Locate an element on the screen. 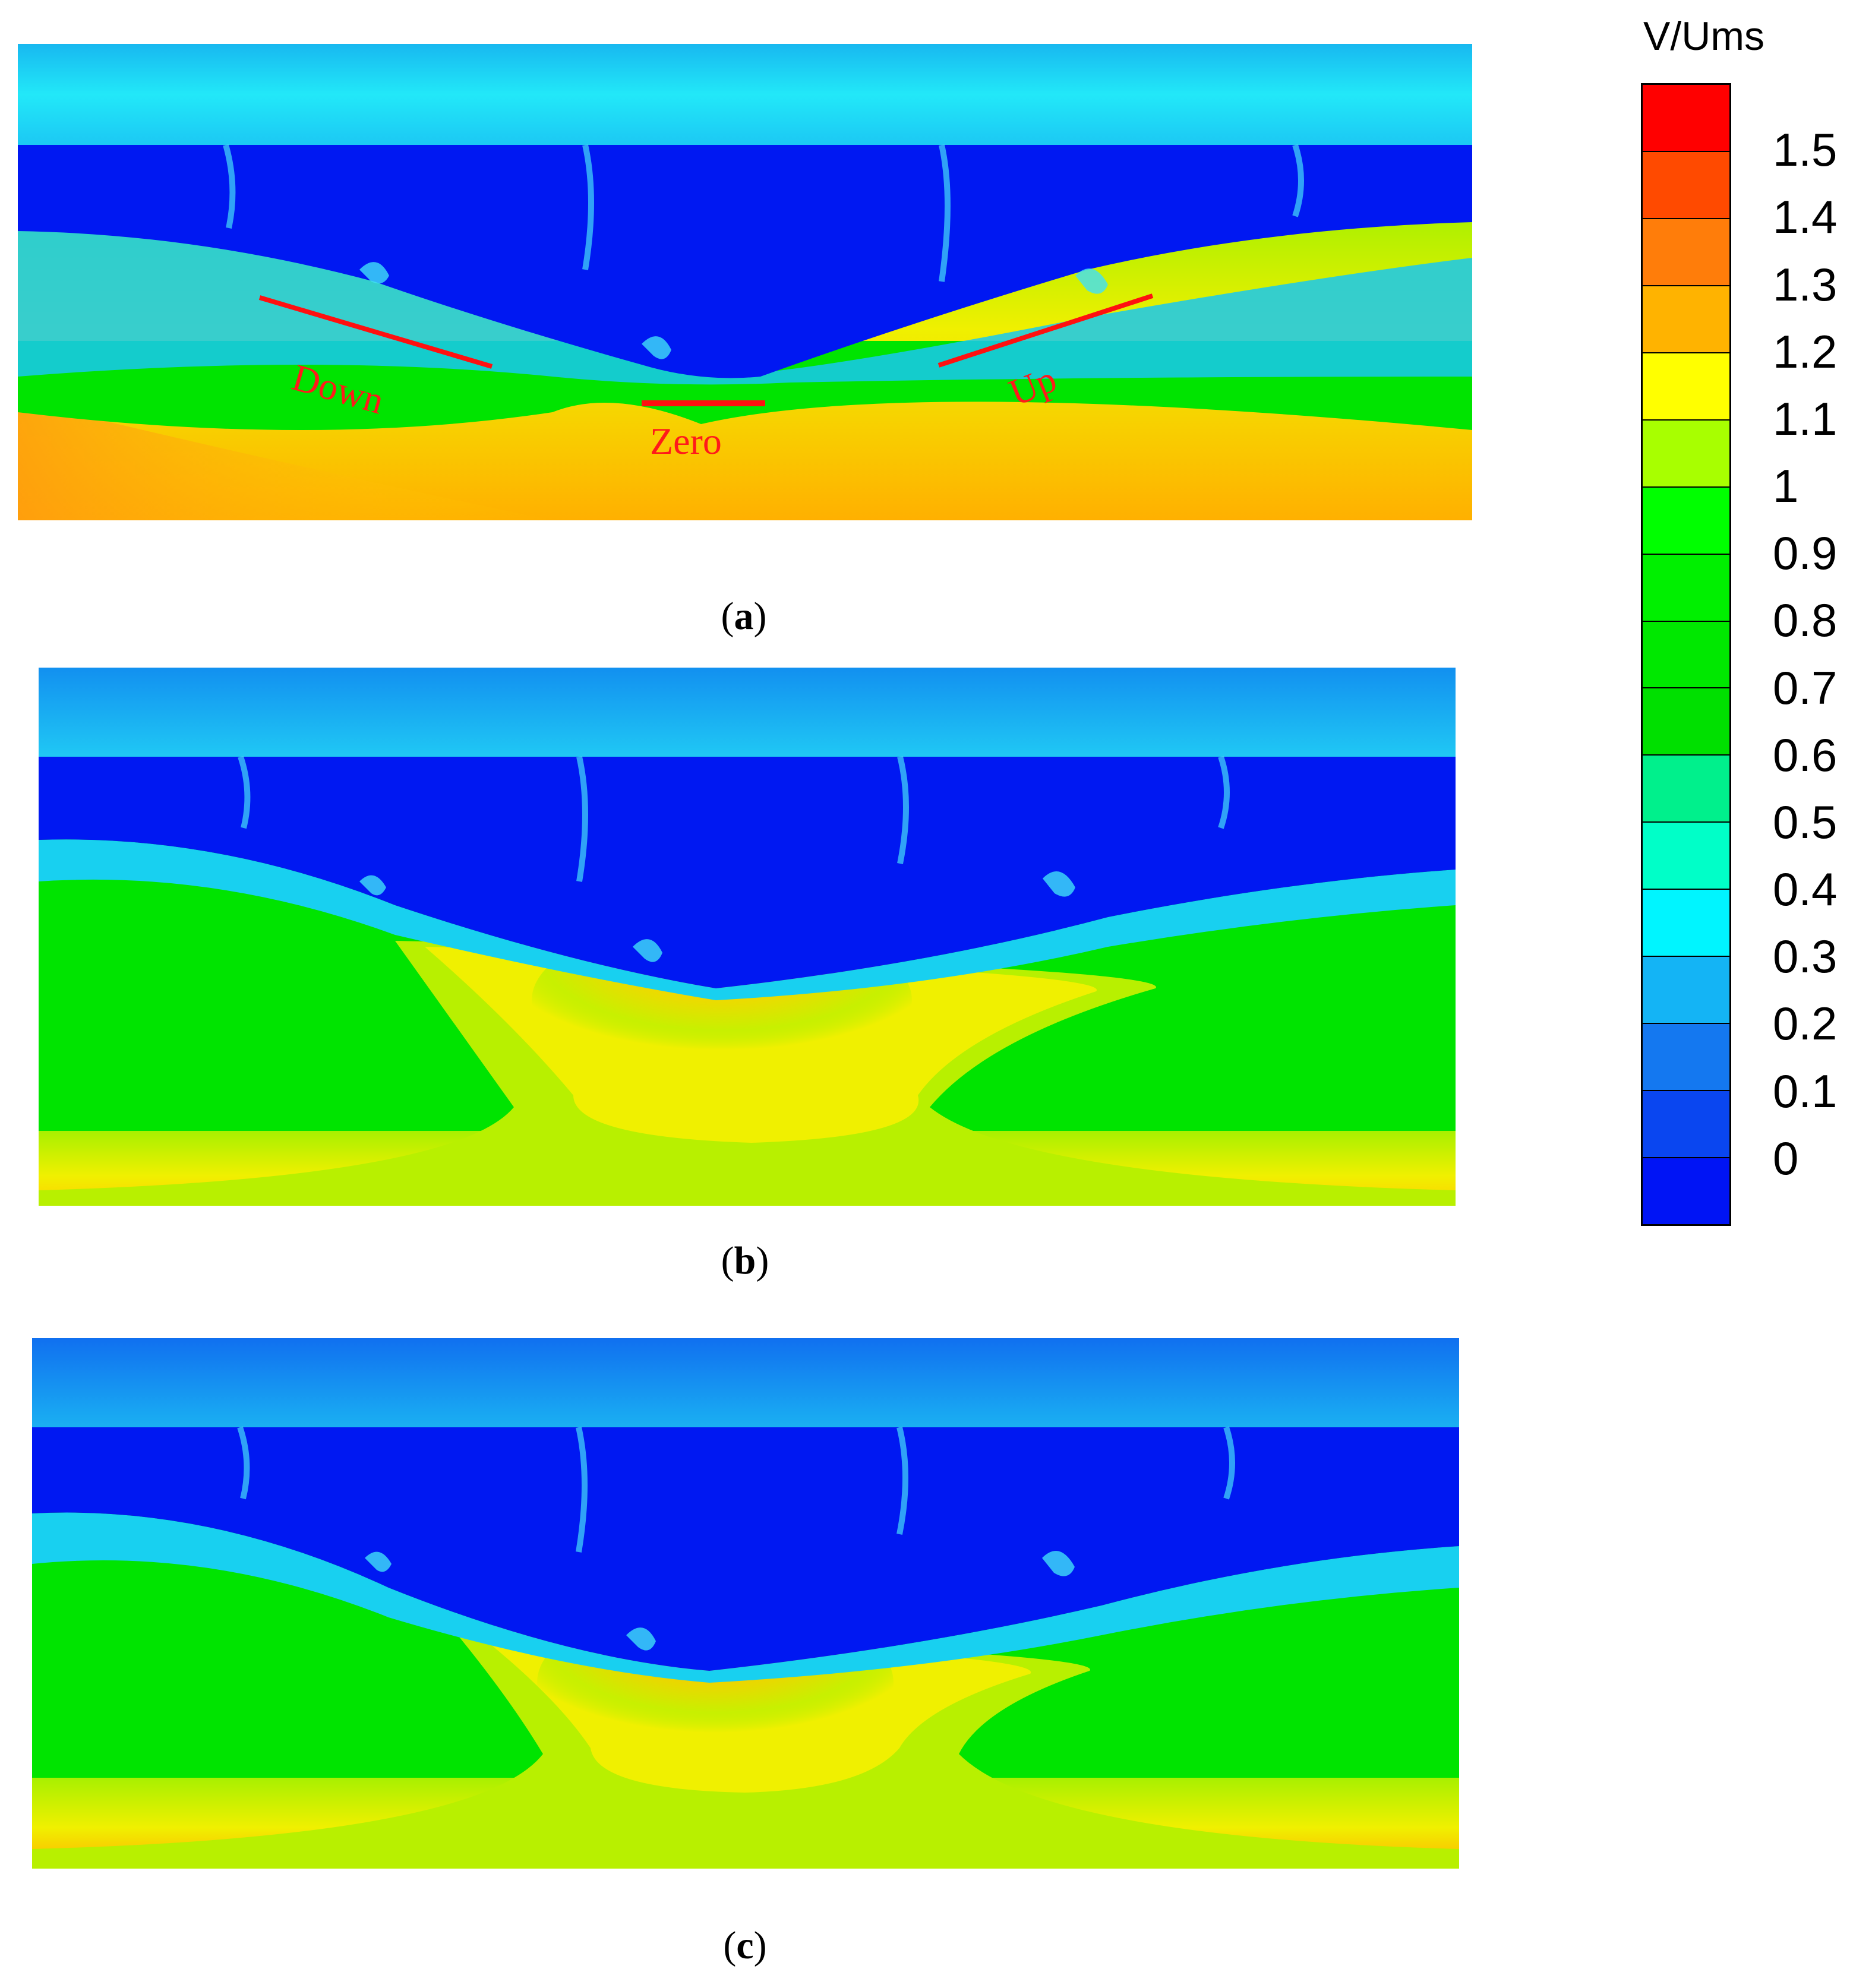 The width and height of the screenshot is (1872, 1988). legend-label: 0.6 is located at coordinates (1805, 754).